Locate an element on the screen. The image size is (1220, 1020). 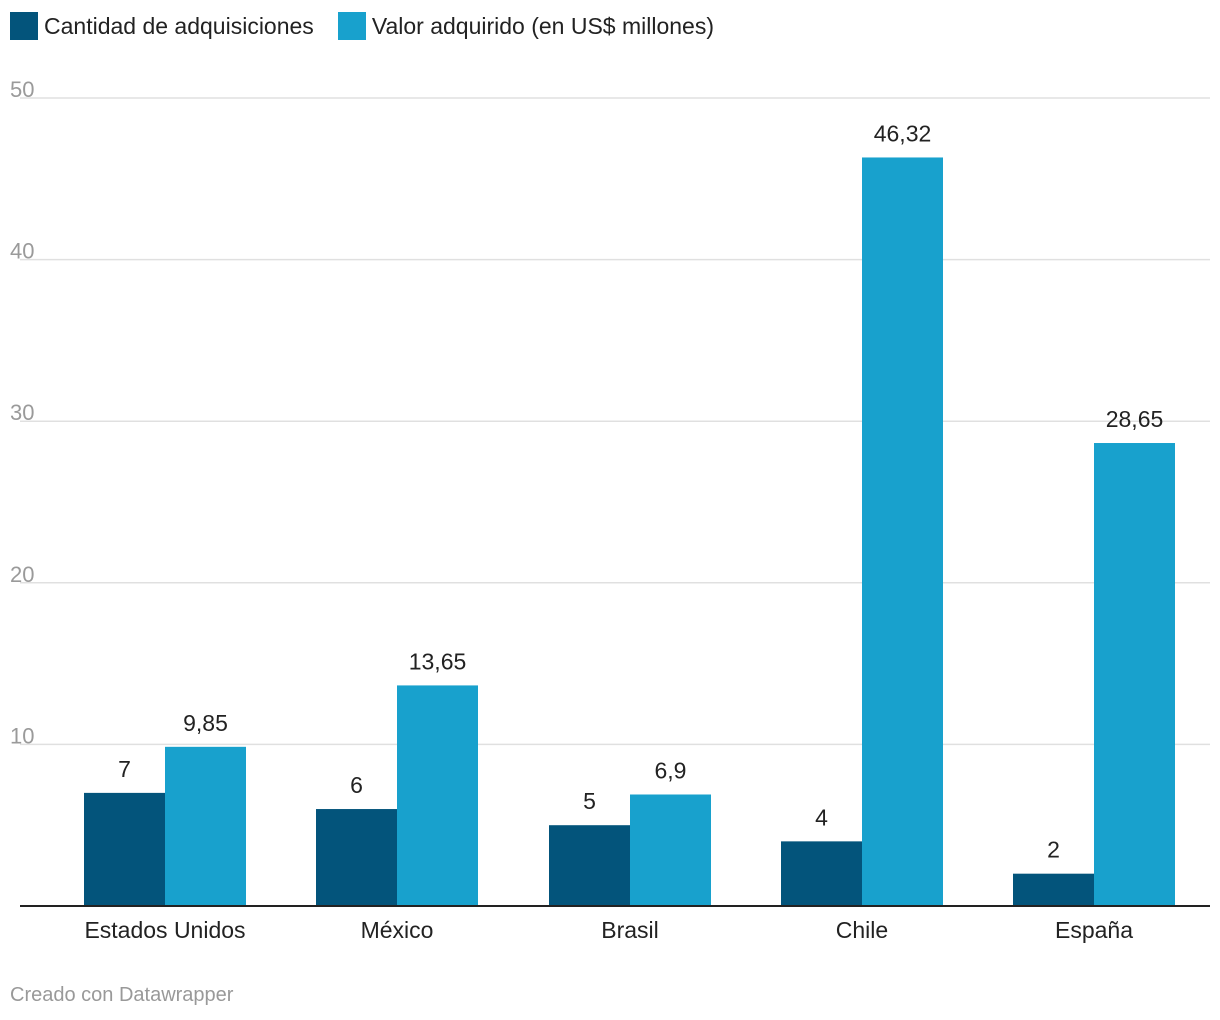
legend-item-valor: Valor adquirido (en US$ millones) is located at coordinates (525, 26).